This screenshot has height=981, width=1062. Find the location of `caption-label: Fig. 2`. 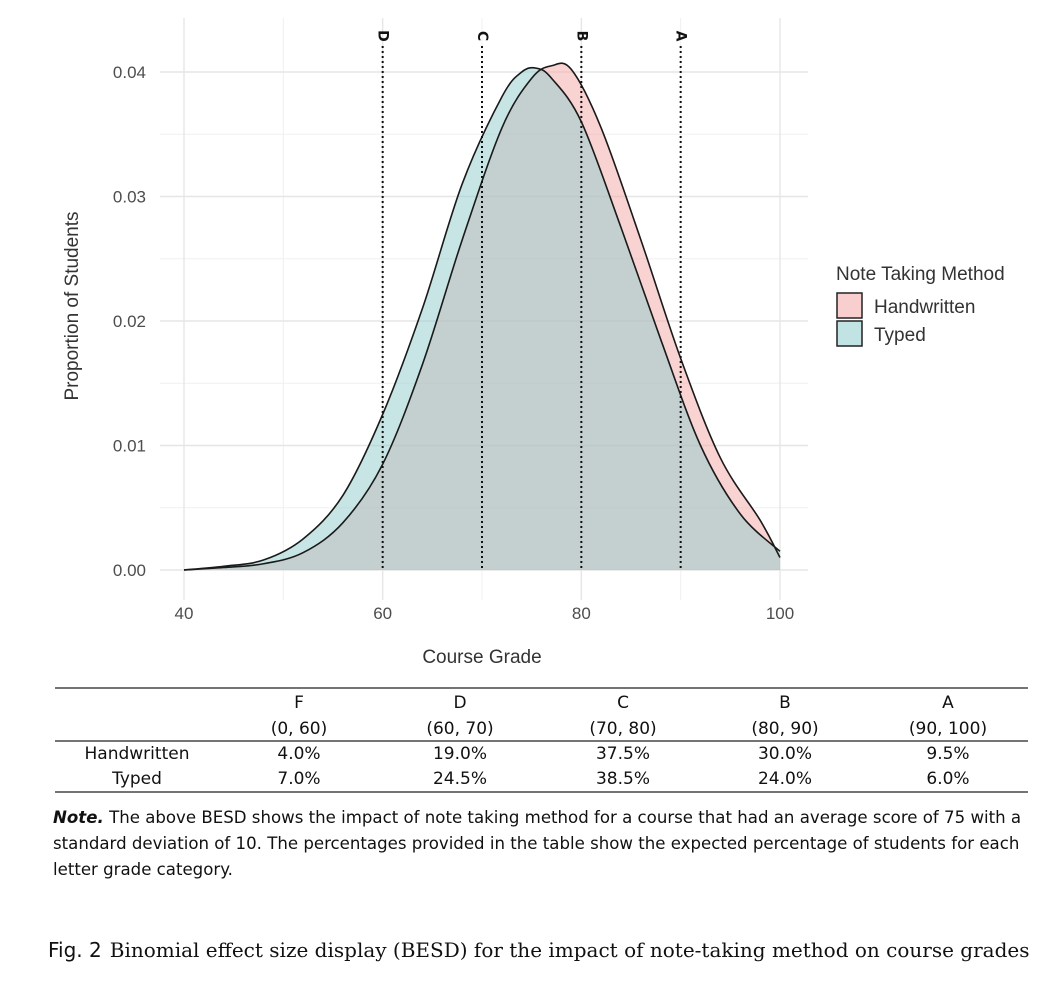

caption-label: Fig. 2 is located at coordinates (75, 950).